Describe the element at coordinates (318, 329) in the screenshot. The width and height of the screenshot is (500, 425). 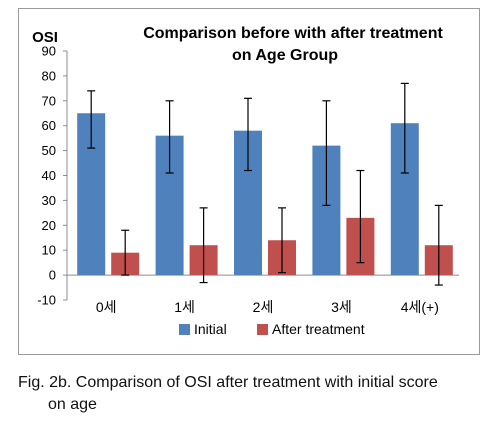
I see `legend-label-after-treatment: After treatment` at that location.